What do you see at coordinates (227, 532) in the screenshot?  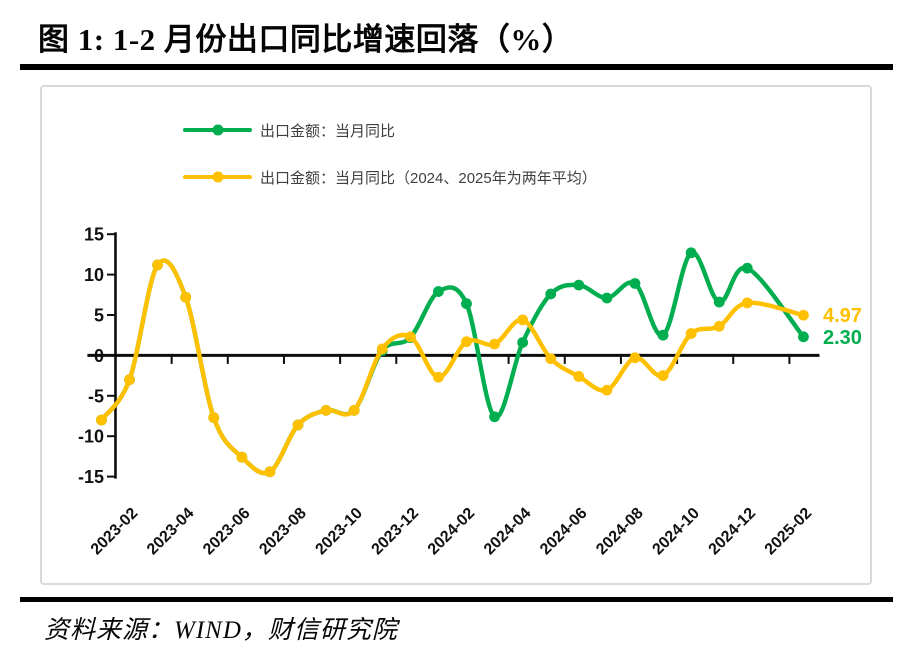 I see `x-axis-label: 2023-06` at bounding box center [227, 532].